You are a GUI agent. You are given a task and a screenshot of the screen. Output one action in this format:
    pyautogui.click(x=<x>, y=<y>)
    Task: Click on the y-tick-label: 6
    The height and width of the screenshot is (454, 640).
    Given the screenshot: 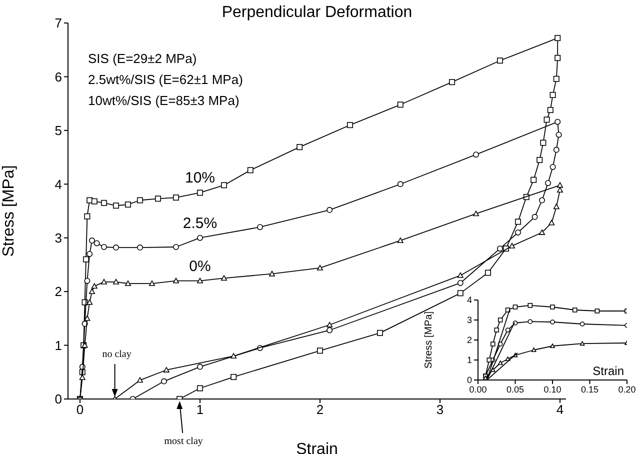 What is the action you would take?
    pyautogui.click(x=58, y=76)
    